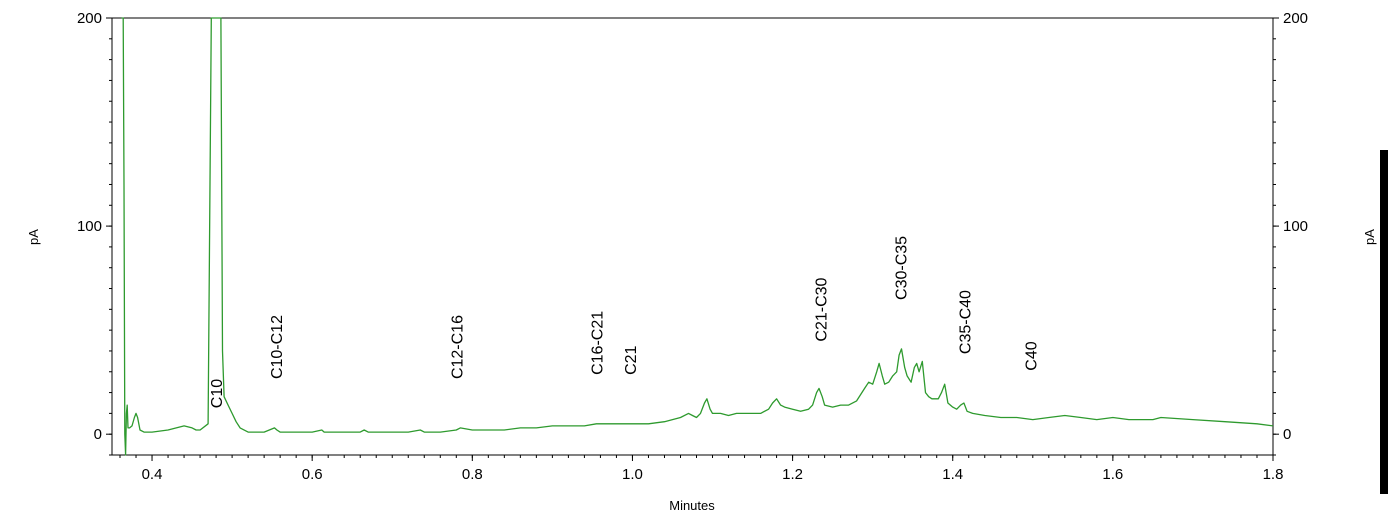  I want to click on side-scrollbar, so click(1384, 322).